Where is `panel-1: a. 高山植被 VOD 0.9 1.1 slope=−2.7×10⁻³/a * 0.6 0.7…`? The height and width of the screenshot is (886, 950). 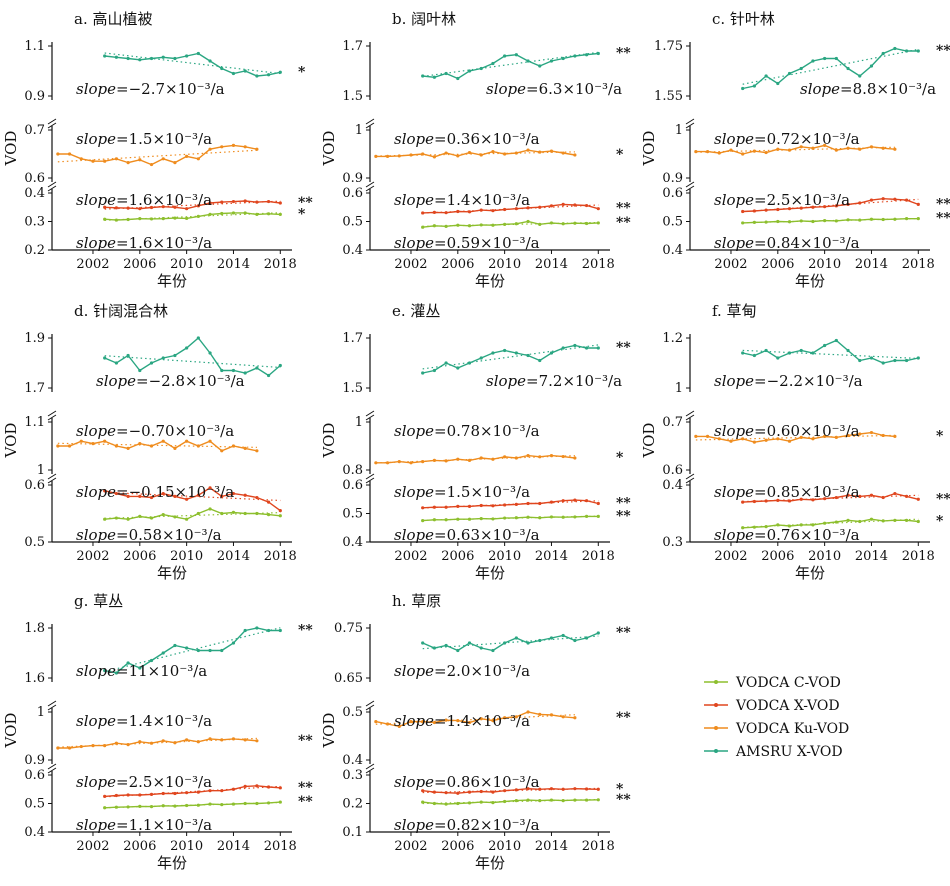
panel-1: a. 高山植被 VOD 0.9 1.1 slope=−2.7×10⁻³/a * 0.6 0.7… is located at coordinates (157, 150).